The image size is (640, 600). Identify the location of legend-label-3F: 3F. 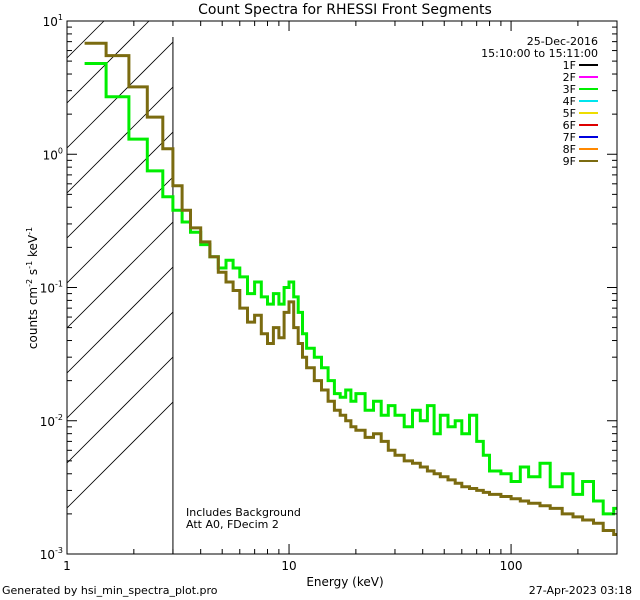
(569, 89).